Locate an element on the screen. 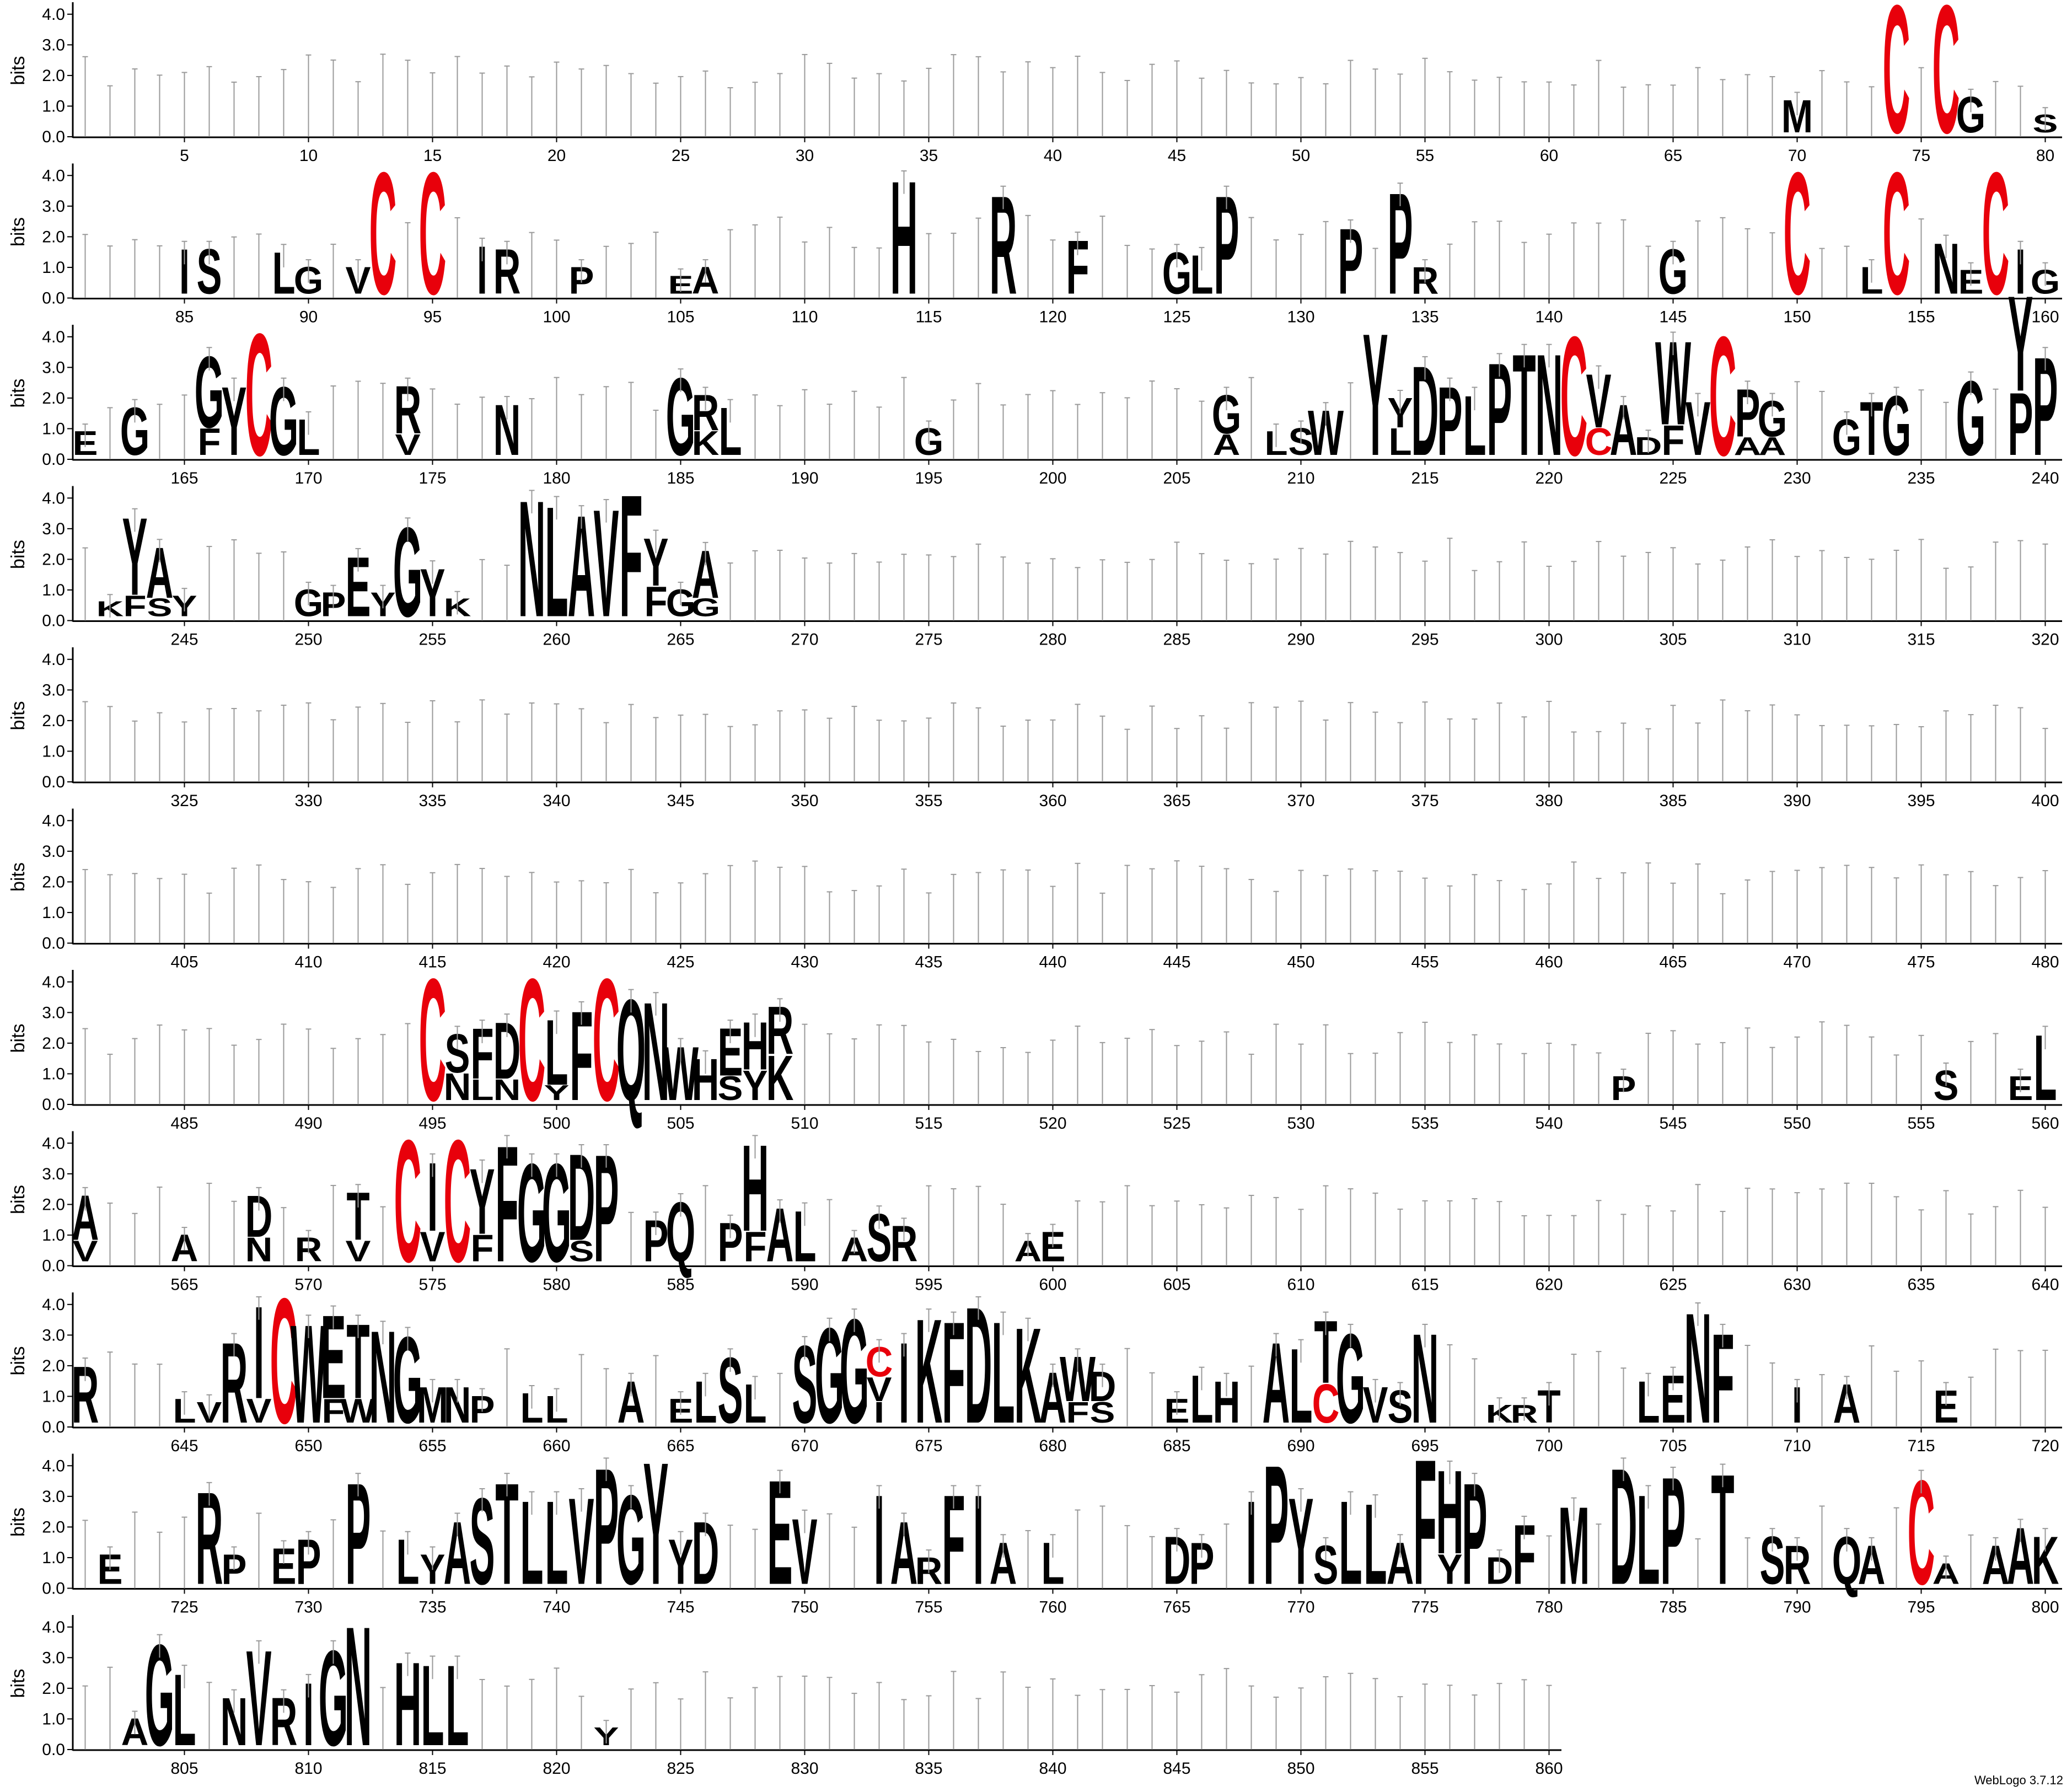 This screenshot has height=1792, width=2072. x-tick-label: 650 is located at coordinates (308, 1446).